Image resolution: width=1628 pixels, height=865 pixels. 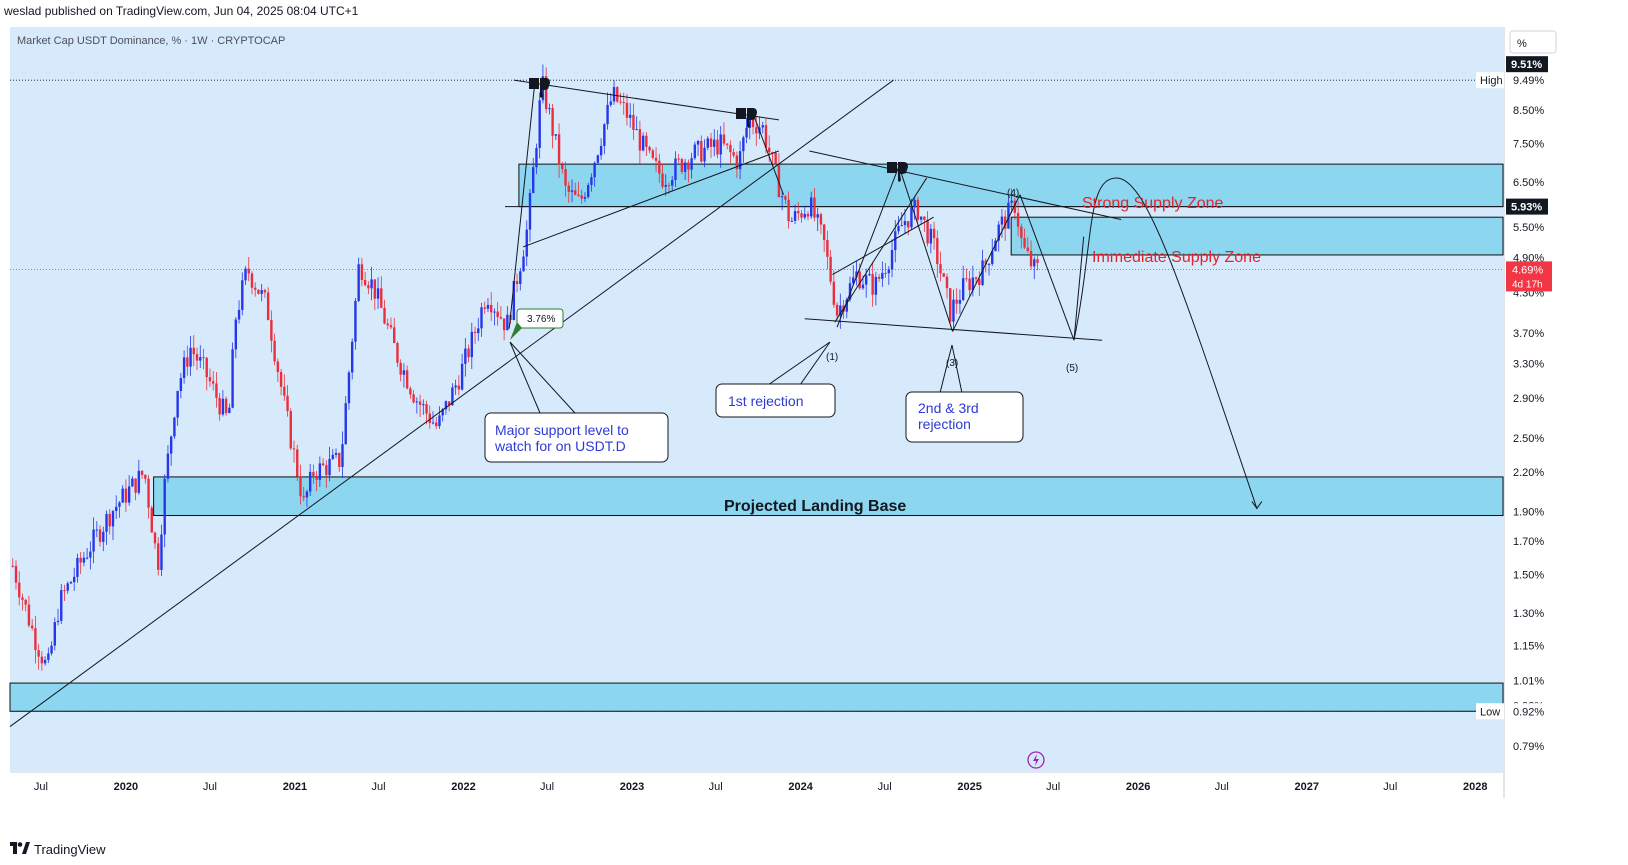 What do you see at coordinates (1533, 42) in the screenshot?
I see `unit-box` at bounding box center [1533, 42].